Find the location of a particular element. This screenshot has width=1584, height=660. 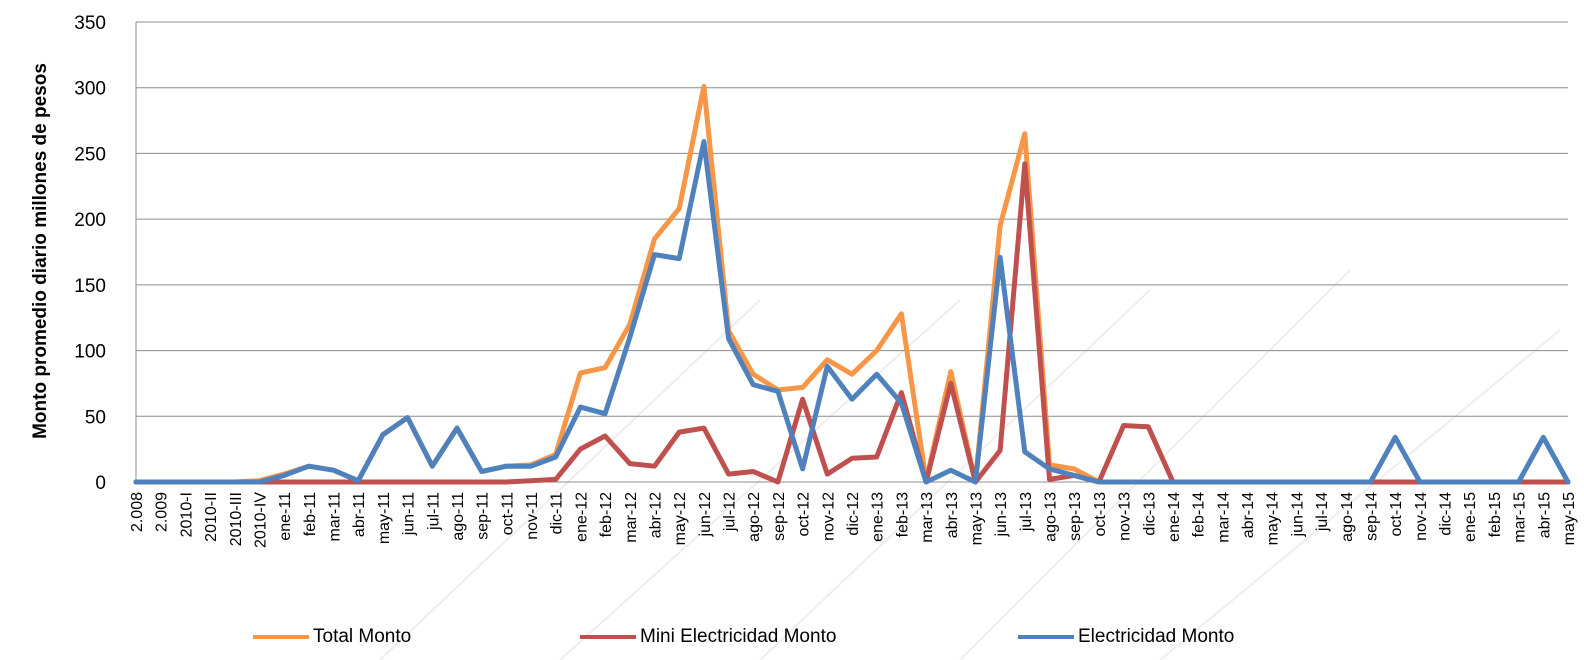

legend-swatch-total-monto is located at coordinates (281, 637).